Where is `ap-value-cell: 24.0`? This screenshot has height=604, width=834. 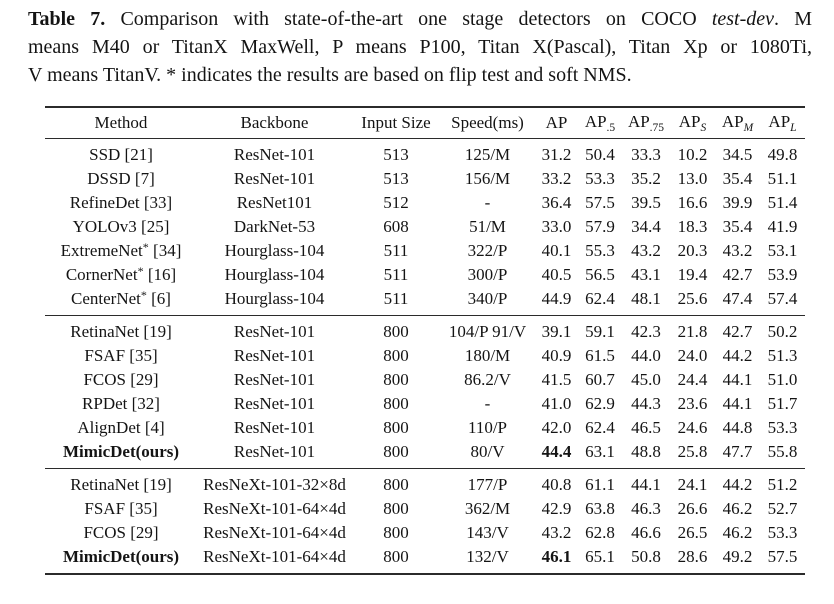
ap-value-cell: 24.0 is located at coordinates (692, 355).